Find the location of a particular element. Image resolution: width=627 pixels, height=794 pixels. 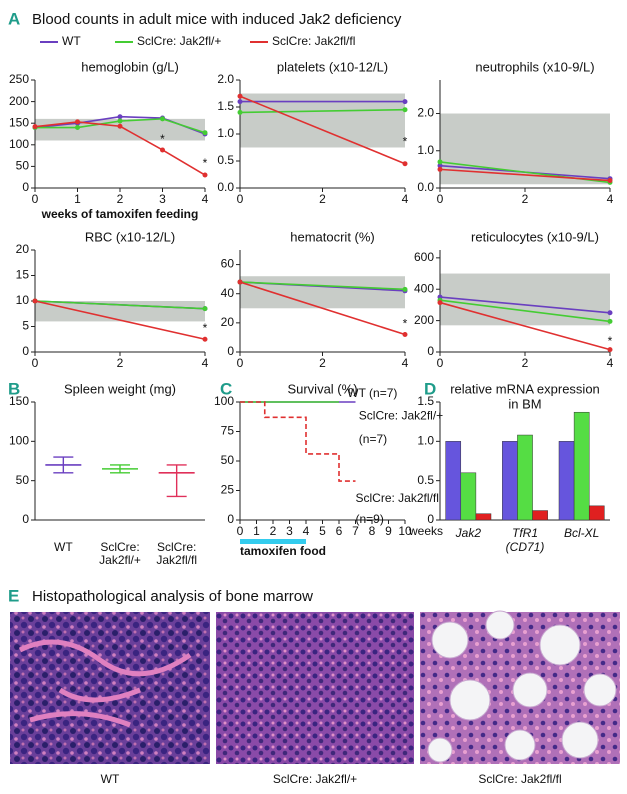

panel-label: E is located at coordinates (13, 595).